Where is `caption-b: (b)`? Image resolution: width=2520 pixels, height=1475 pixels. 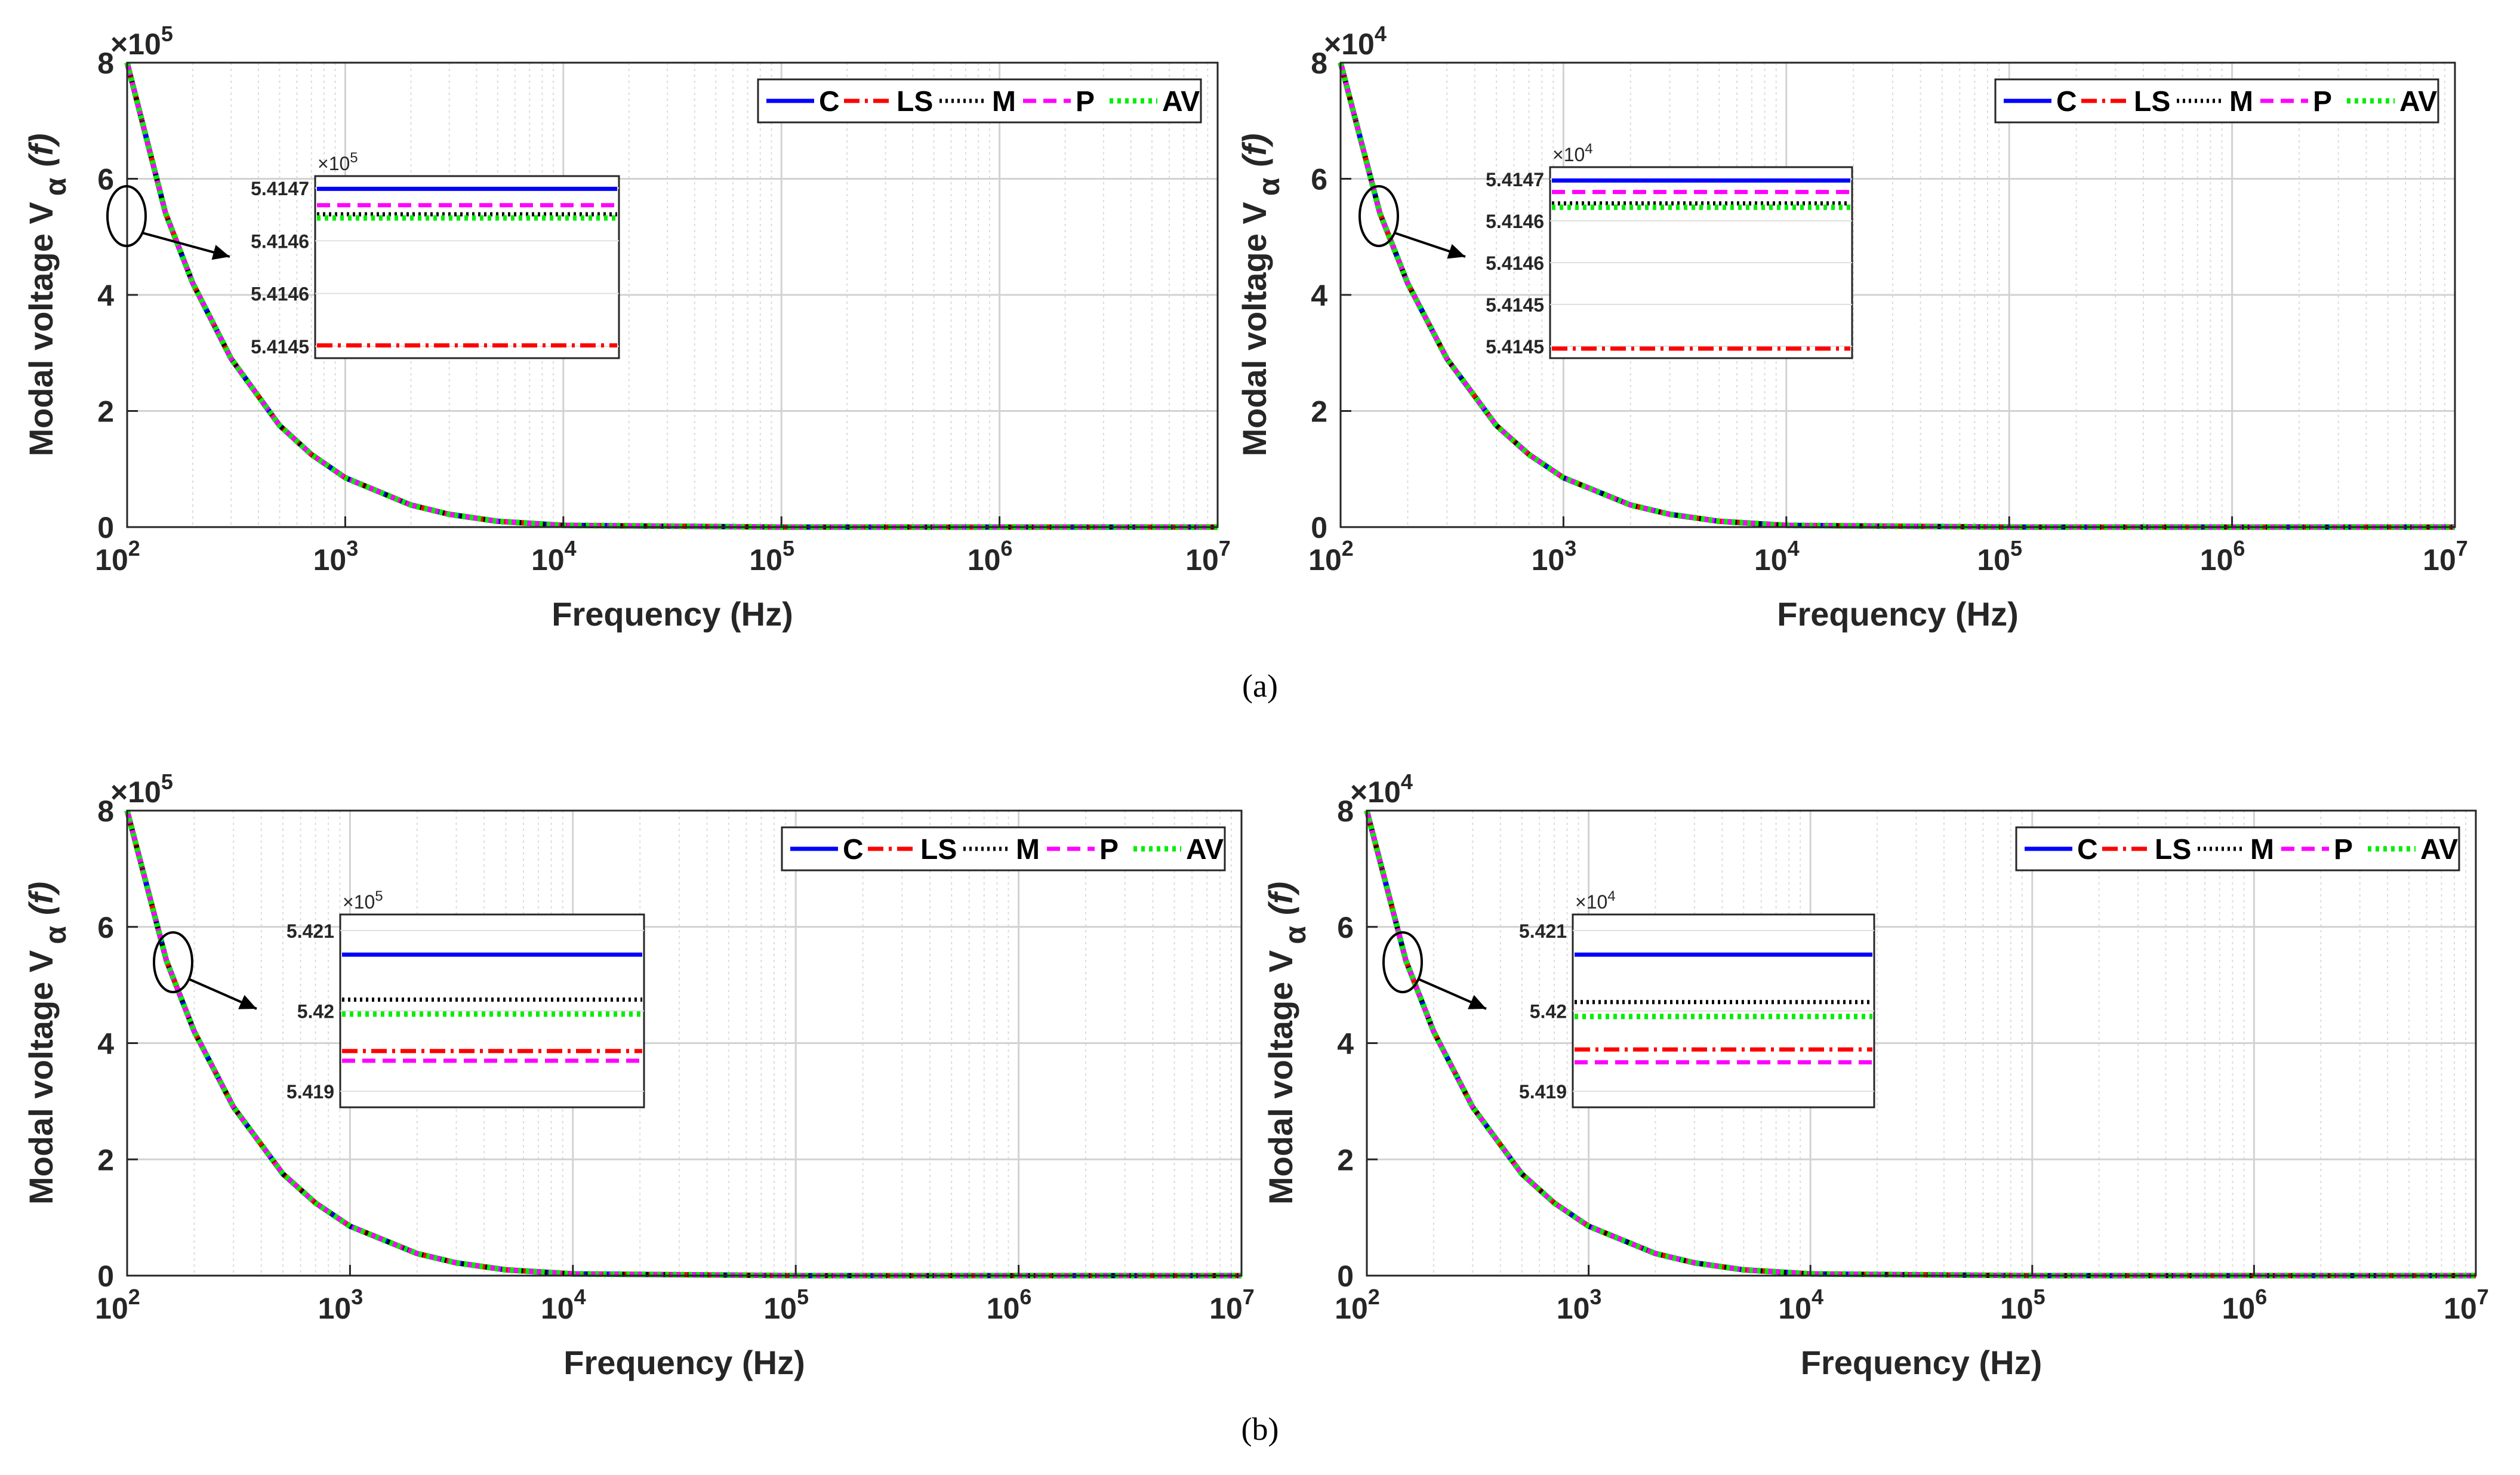
caption-b: (b) is located at coordinates (1260, 1429).